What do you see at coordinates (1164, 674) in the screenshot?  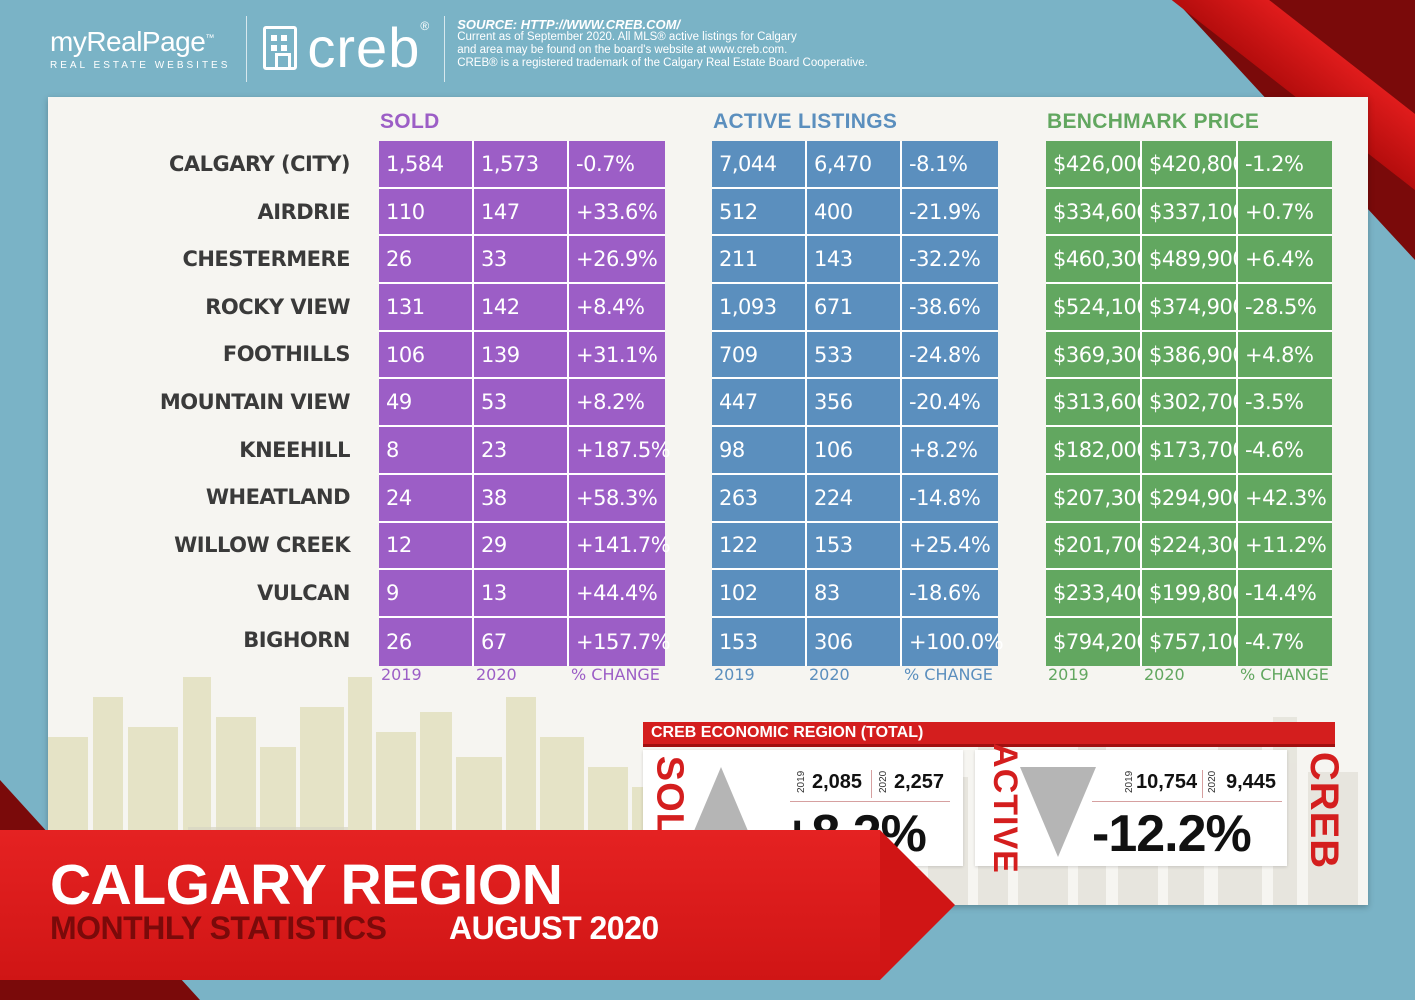 I see `footer-year-2020: 2020` at bounding box center [1164, 674].